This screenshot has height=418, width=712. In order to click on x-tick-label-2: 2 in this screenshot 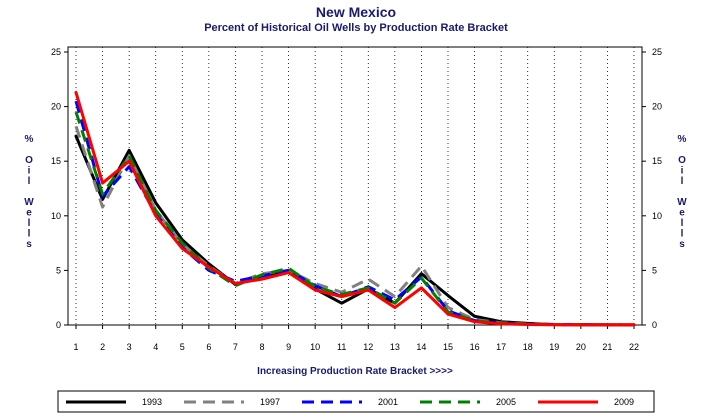, I will do `click(102, 347)`.